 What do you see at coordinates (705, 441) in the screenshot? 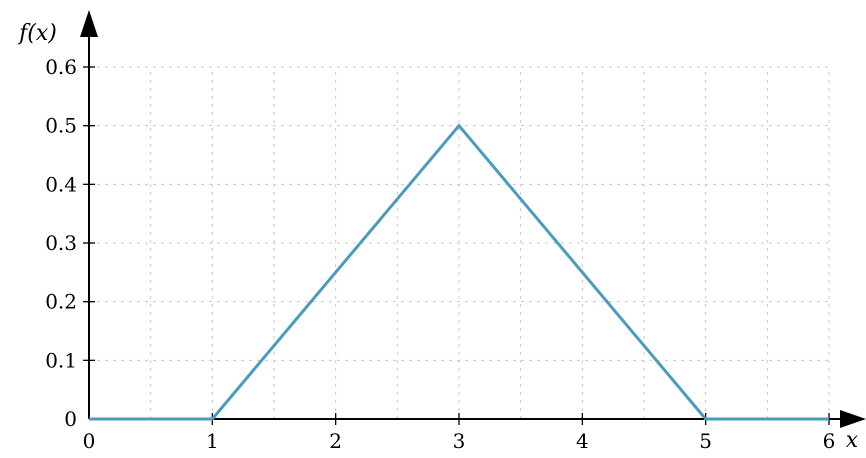
I see `x-tick-label: 5` at bounding box center [705, 441].